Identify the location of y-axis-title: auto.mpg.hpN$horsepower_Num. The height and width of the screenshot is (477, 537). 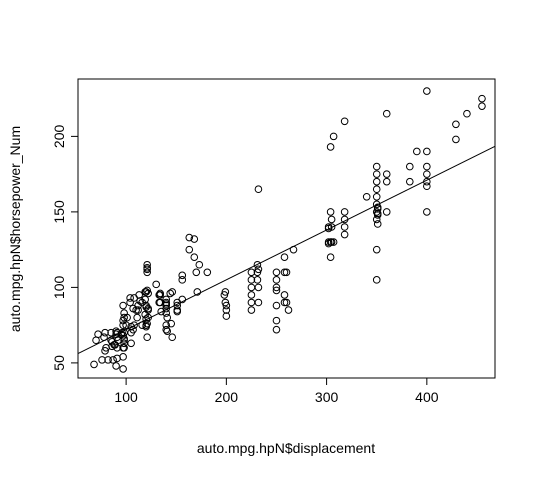
(15, 229).